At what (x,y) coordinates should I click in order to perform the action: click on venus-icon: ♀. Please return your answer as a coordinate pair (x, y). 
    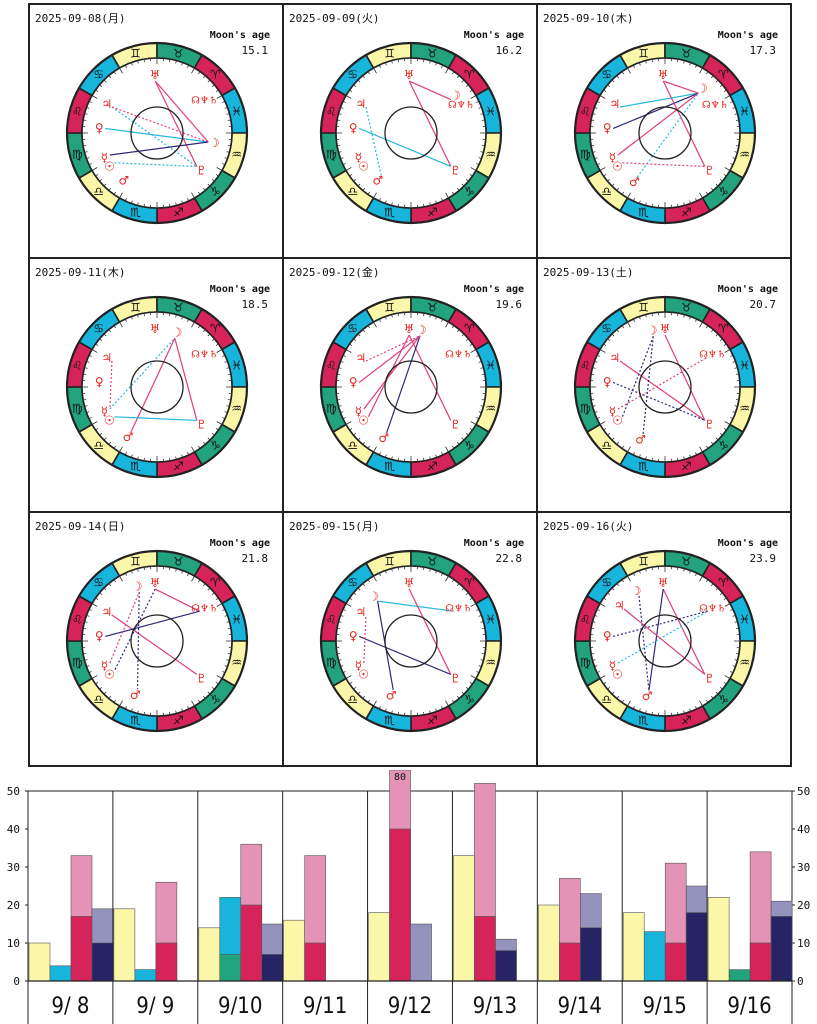
    Looking at the image, I should click on (353, 382).